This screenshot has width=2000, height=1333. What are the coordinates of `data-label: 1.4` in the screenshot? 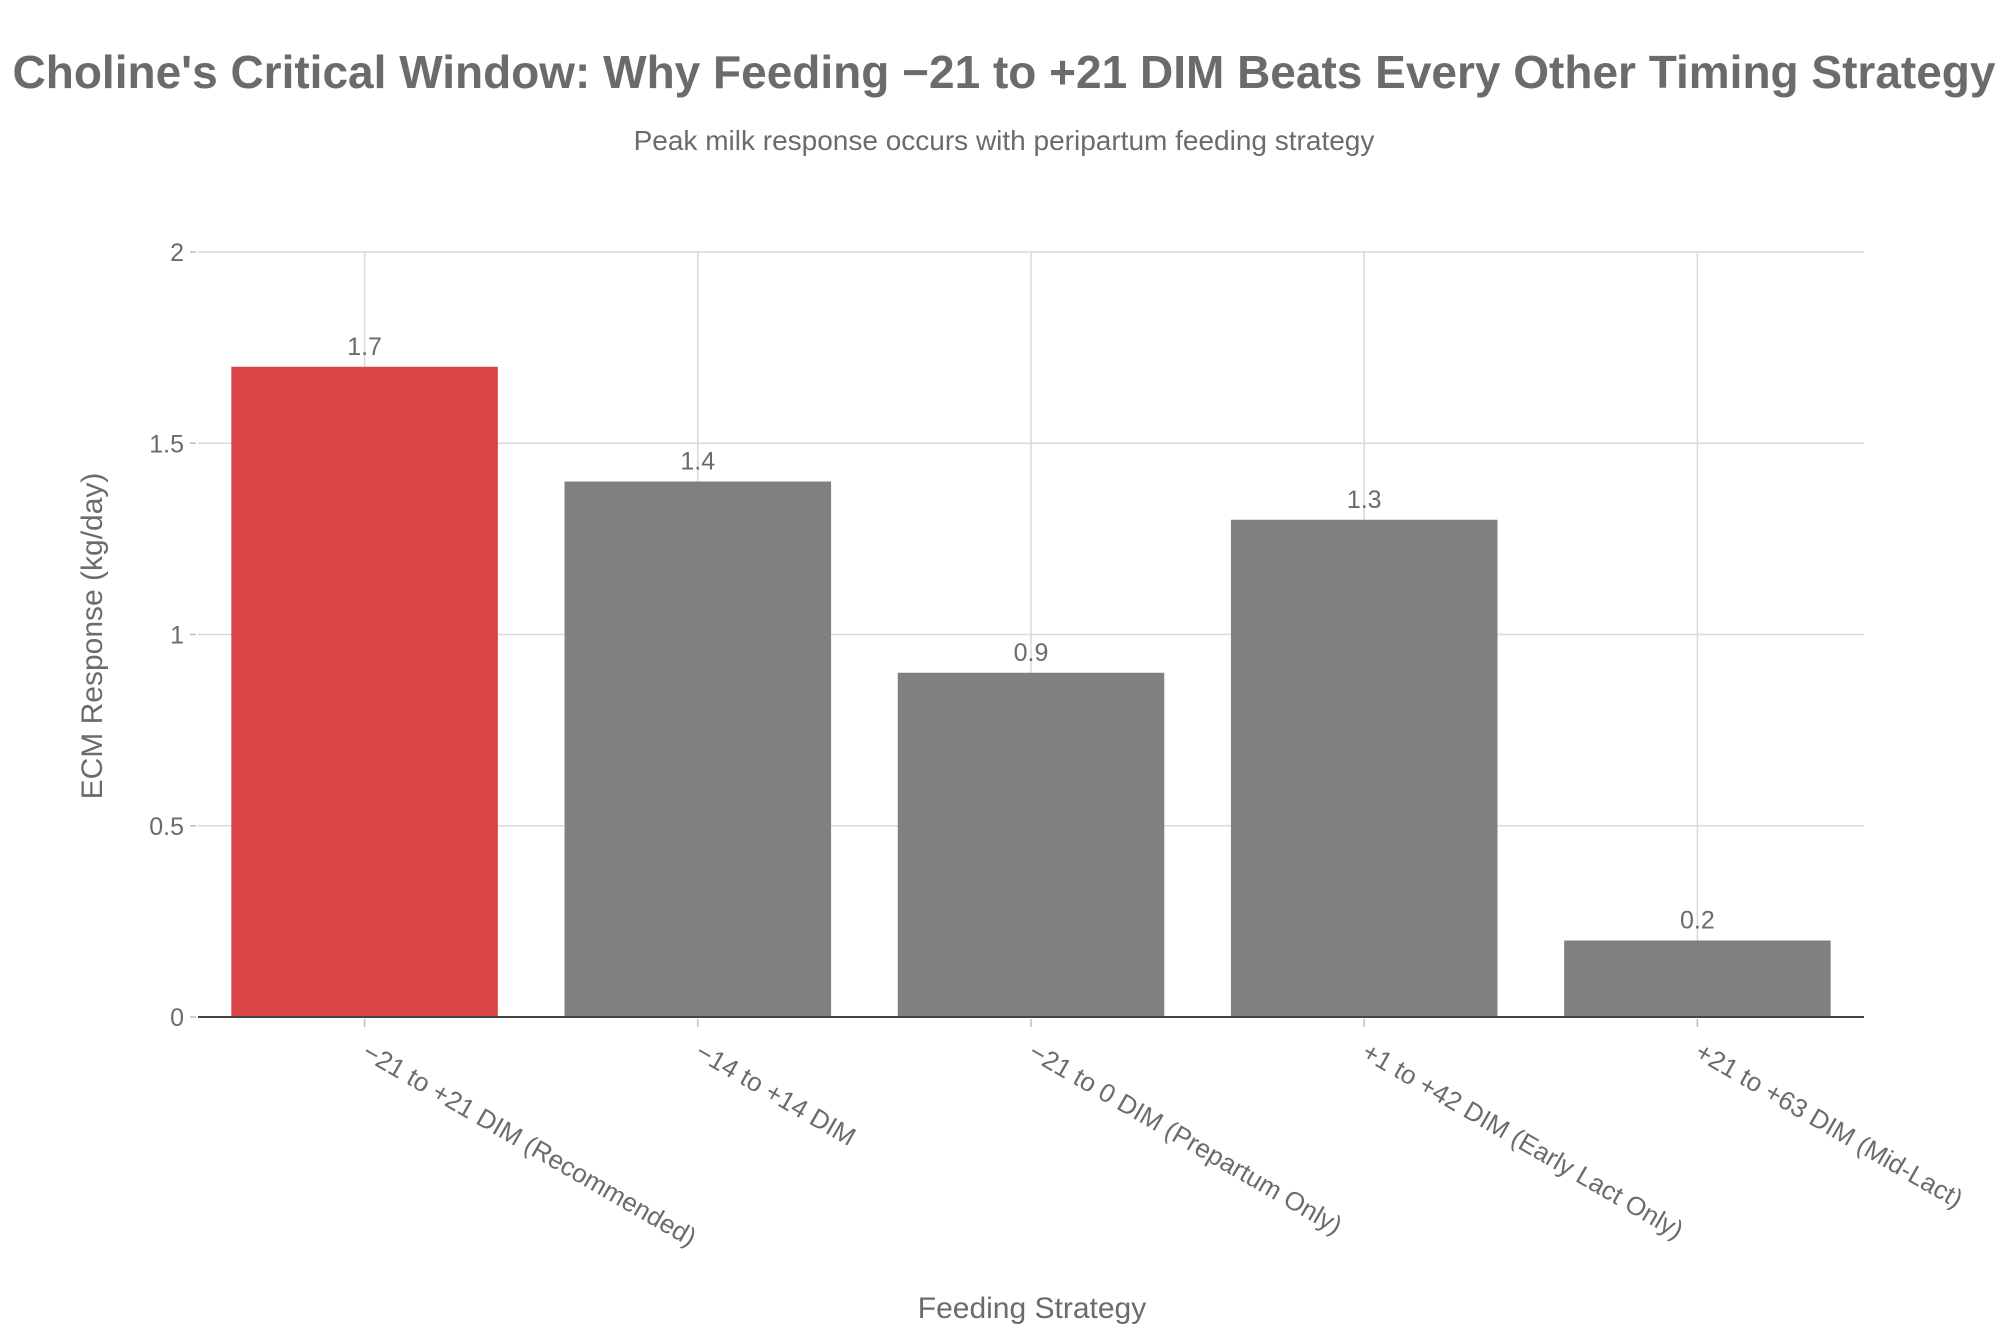 It's located at (697, 462).